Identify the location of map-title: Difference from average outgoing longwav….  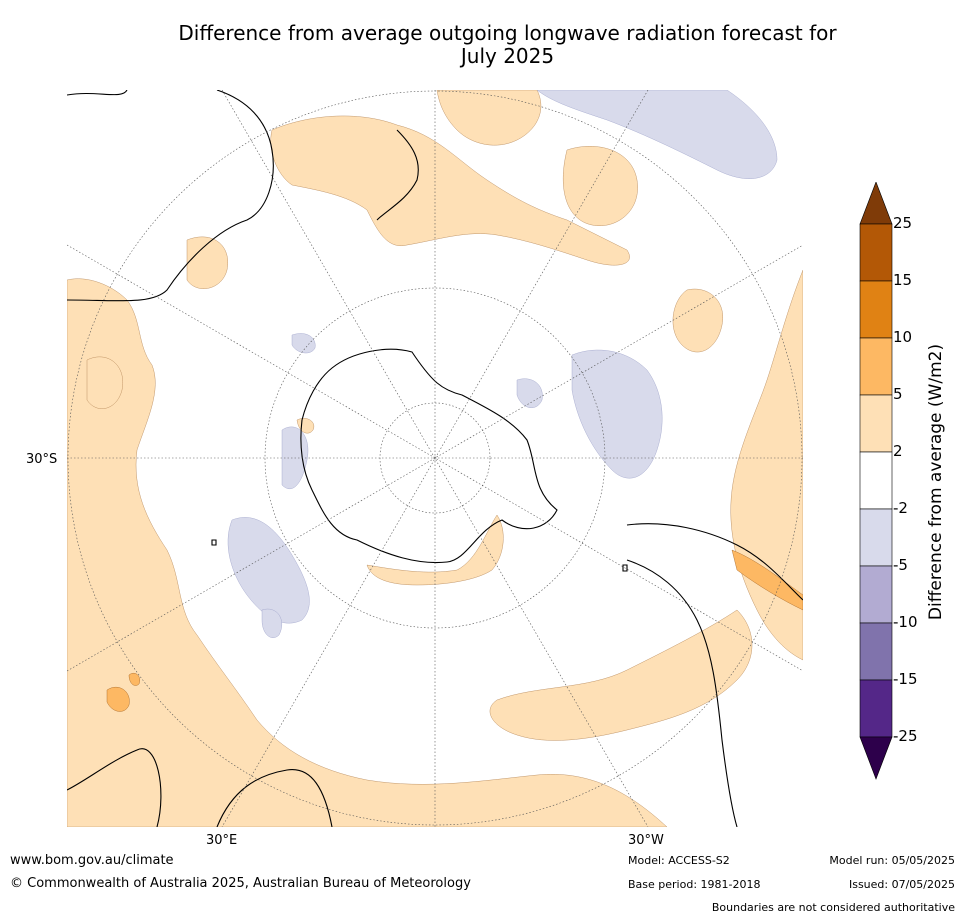
(507, 45).